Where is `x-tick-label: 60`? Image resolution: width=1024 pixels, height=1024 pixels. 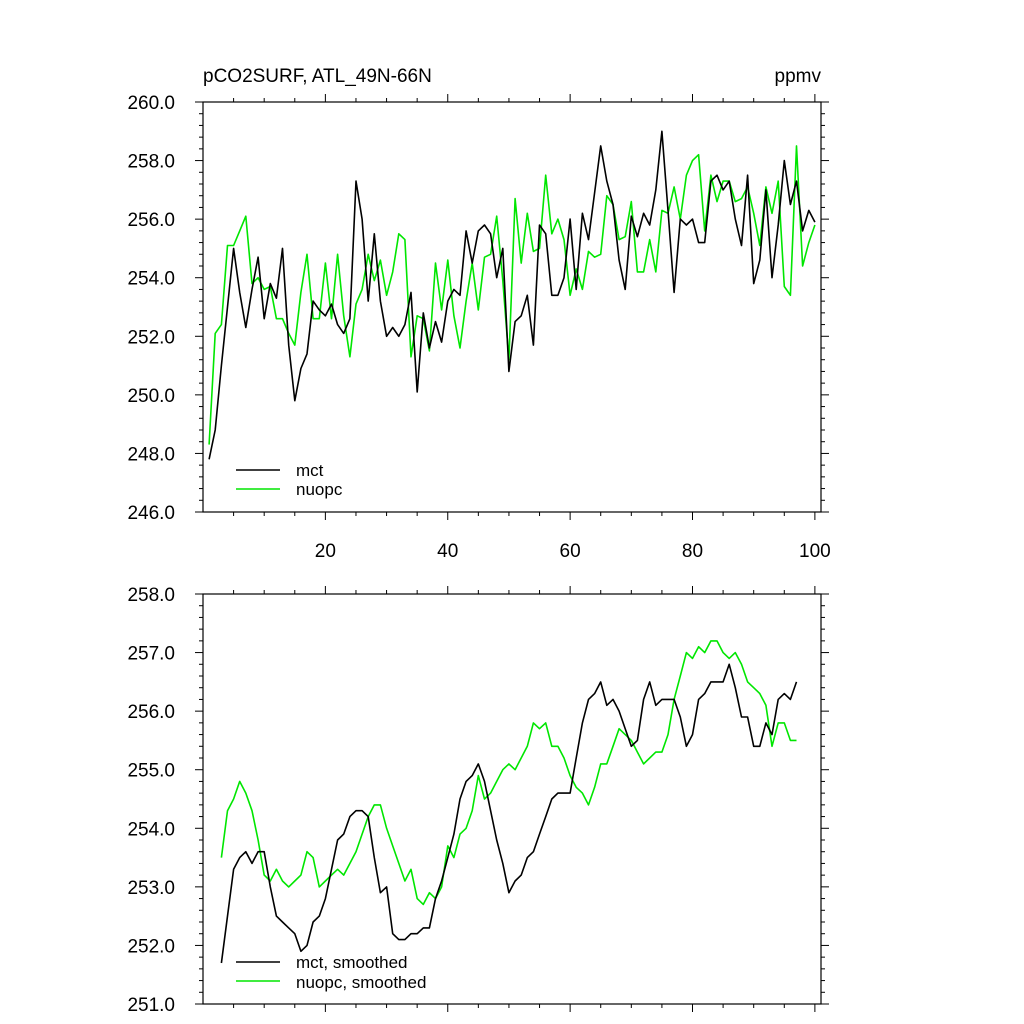
x-tick-label: 60 is located at coordinates (570, 551).